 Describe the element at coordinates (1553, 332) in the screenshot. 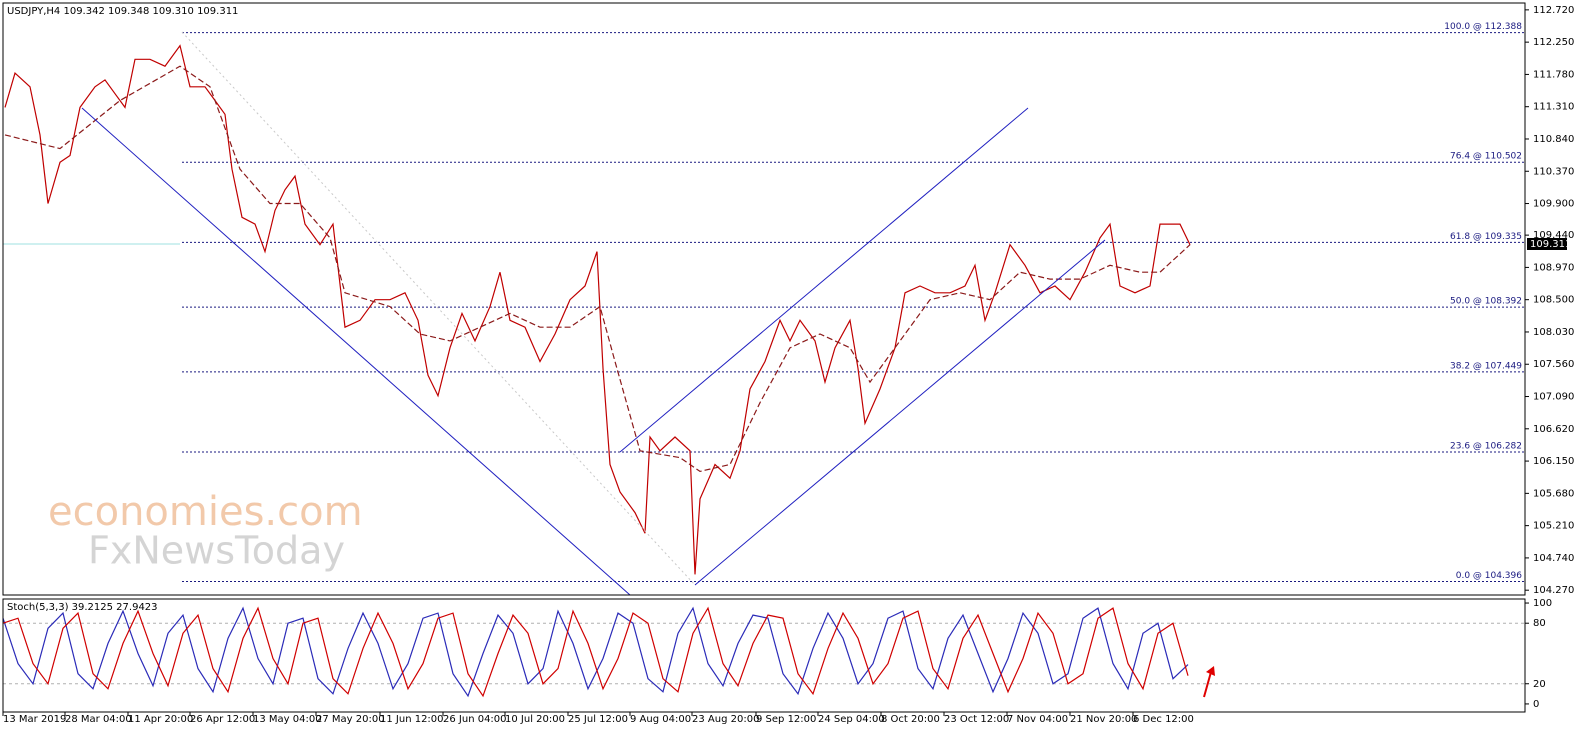

I see `y-tick-label: 108.030` at that location.